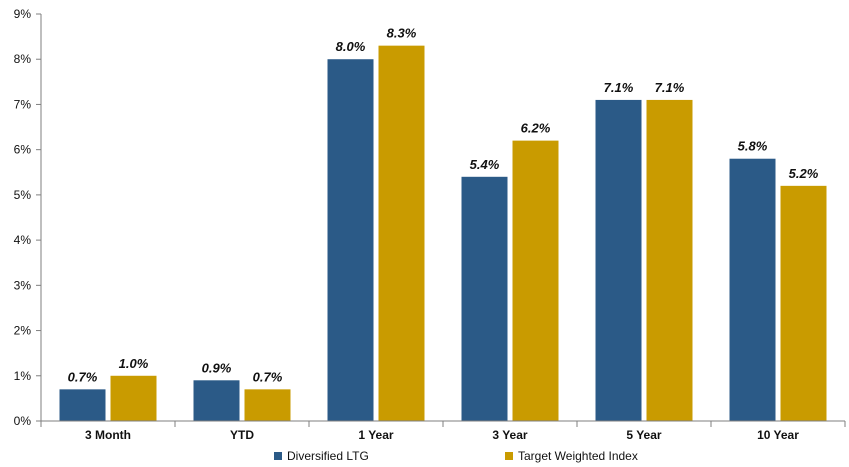 This screenshot has height=467, width=849. What do you see at coordinates (328, 456) in the screenshot?
I see `legend-label: Diversified LTG` at bounding box center [328, 456].